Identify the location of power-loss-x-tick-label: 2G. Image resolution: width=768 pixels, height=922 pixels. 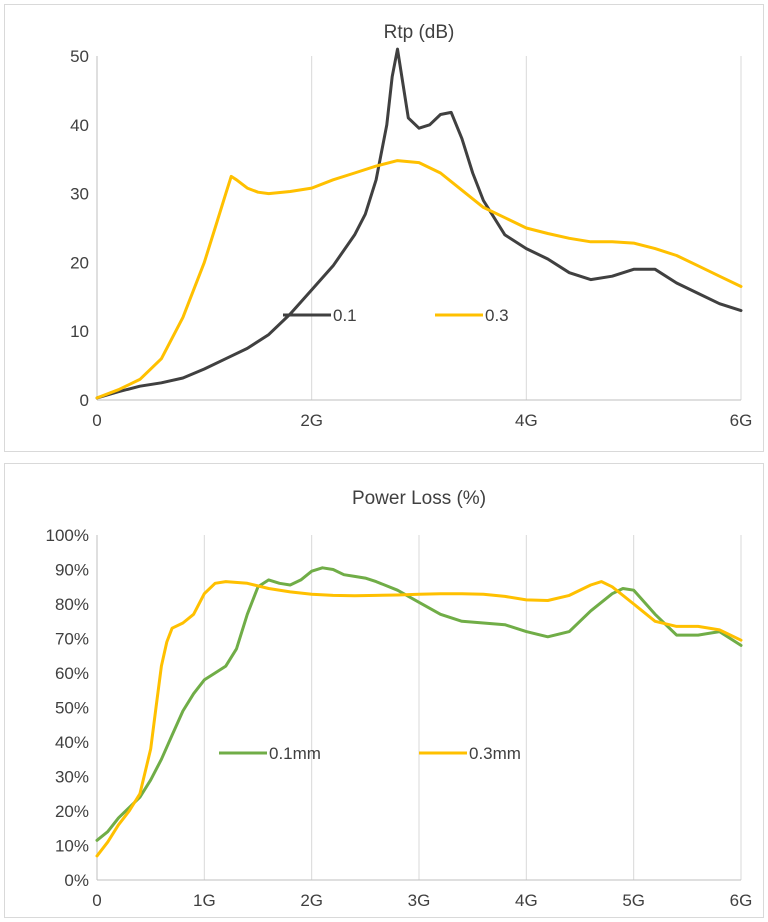
(311, 900).